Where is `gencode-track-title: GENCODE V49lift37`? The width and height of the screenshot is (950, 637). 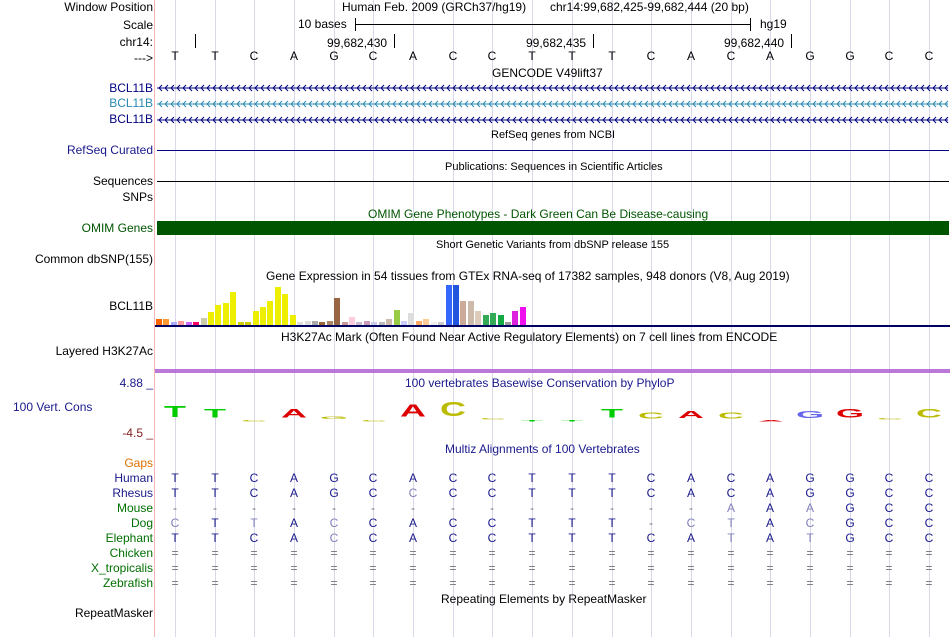
gencode-track-title: GENCODE V49lift37 is located at coordinates (547, 73).